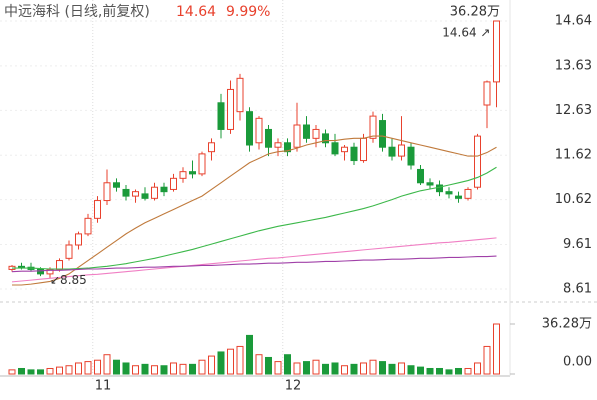  I want to click on v-tick-label: 0.00, so click(577, 362).